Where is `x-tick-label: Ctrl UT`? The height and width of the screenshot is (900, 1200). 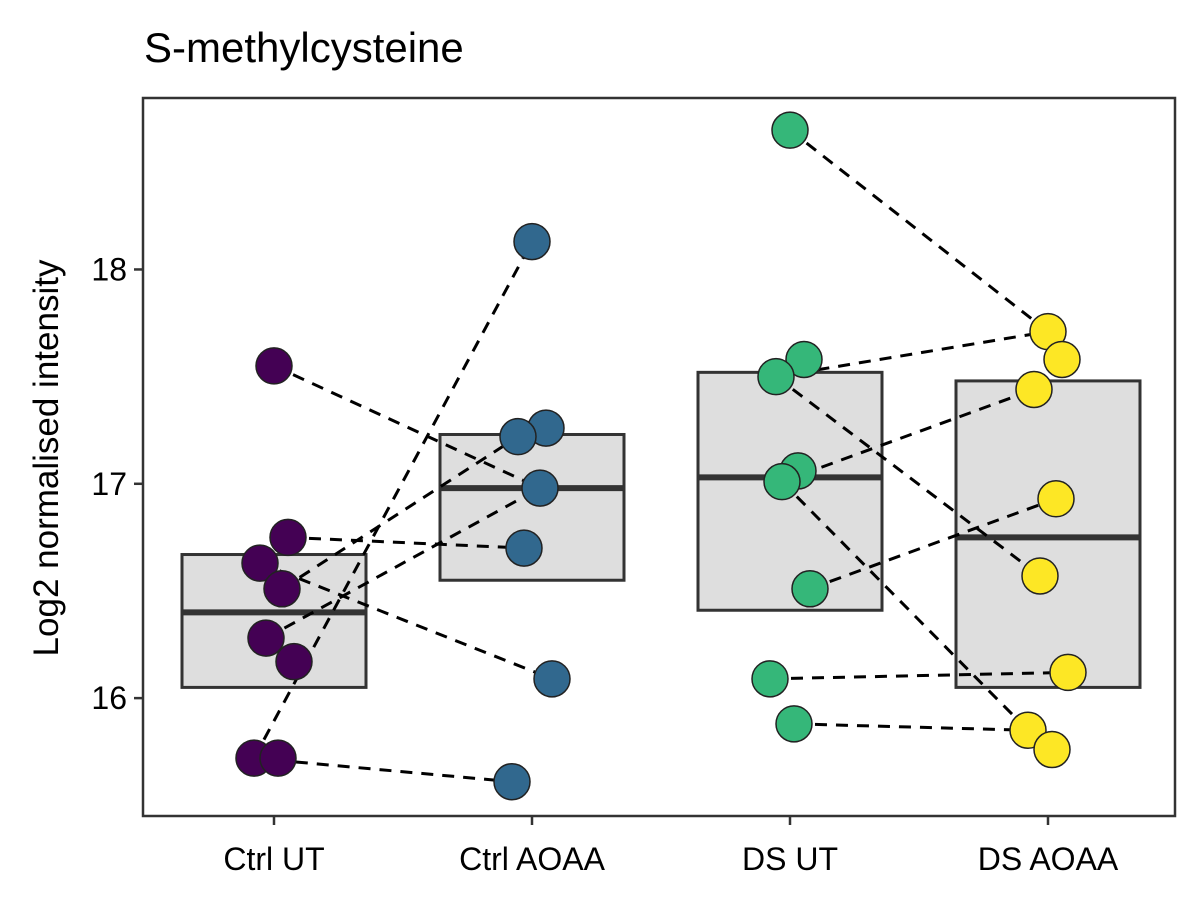
x-tick-label: Ctrl UT is located at coordinates (273, 859).